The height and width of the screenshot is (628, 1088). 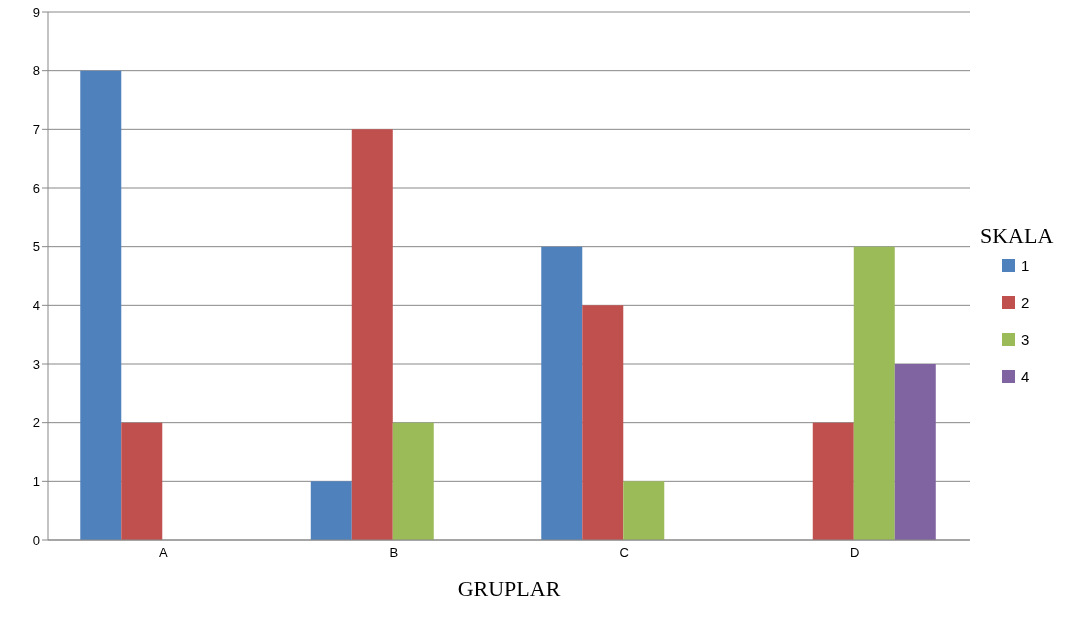 What do you see at coordinates (1025, 339) in the screenshot?
I see `legend-label: 3` at bounding box center [1025, 339].